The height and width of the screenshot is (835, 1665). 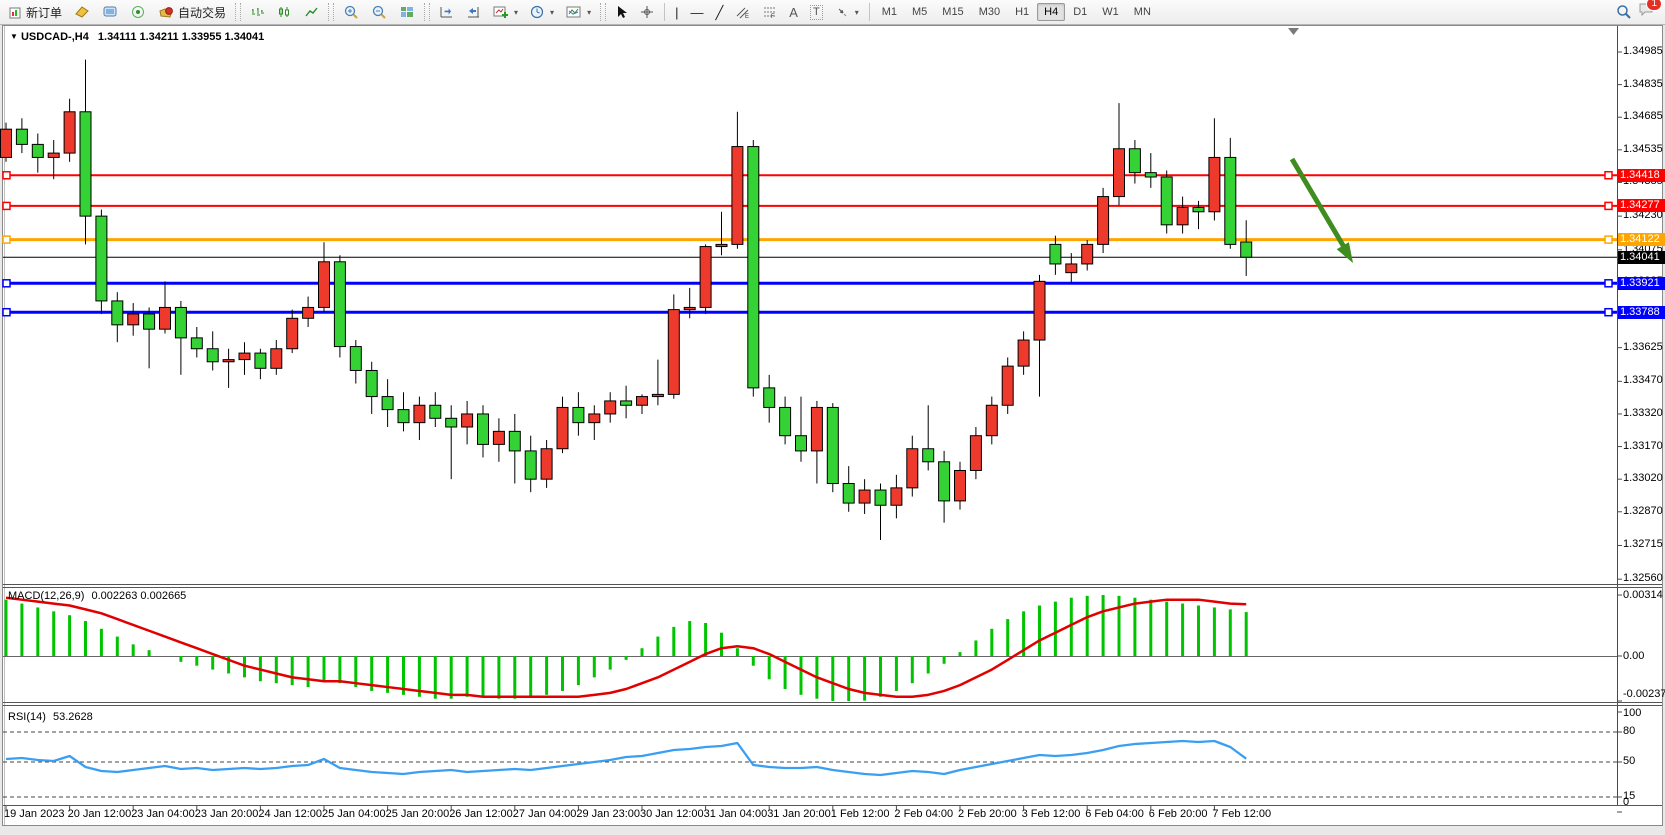 I want to click on date-tick-label: 25 Jan 04:00, so click(x=354, y=814).